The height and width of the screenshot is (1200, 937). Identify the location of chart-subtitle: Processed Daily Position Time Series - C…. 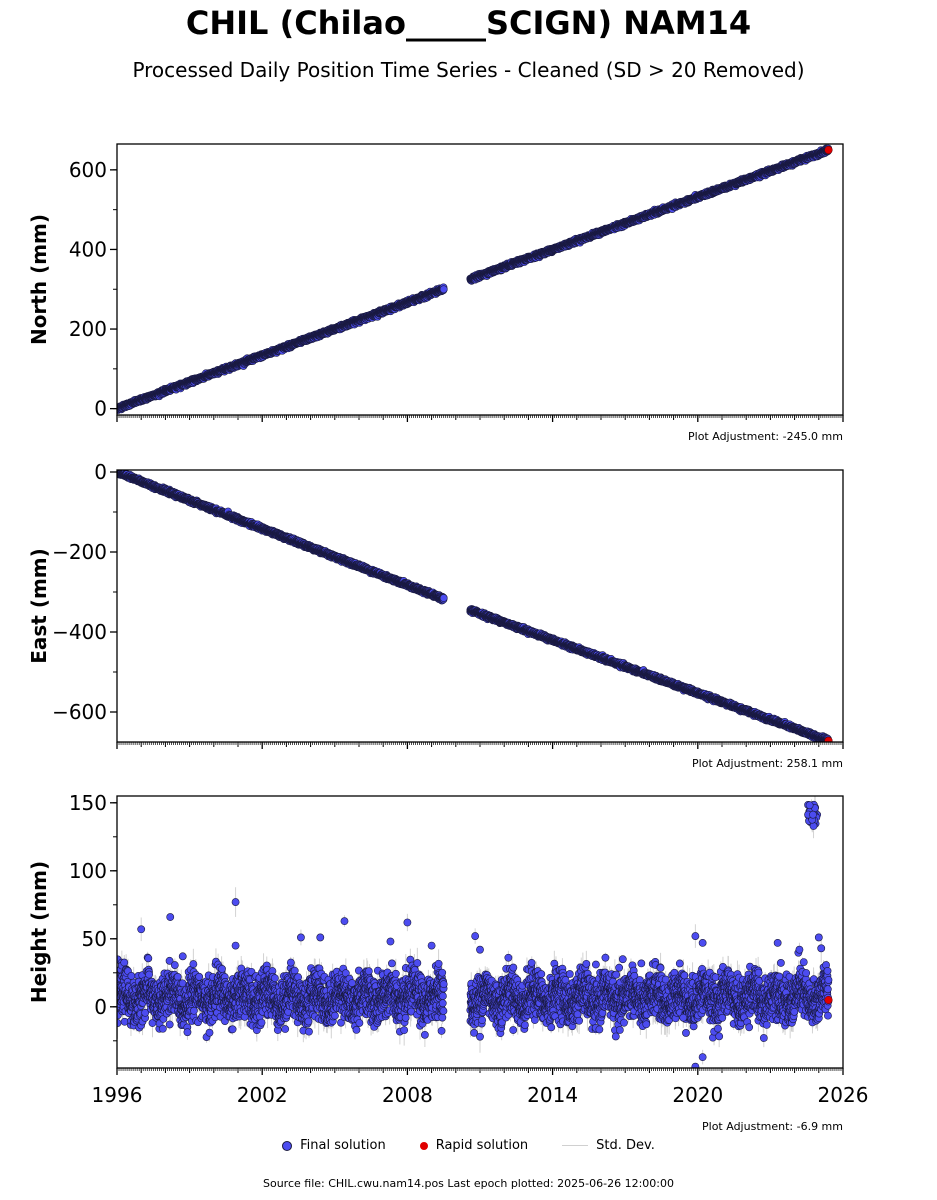
(468, 70).